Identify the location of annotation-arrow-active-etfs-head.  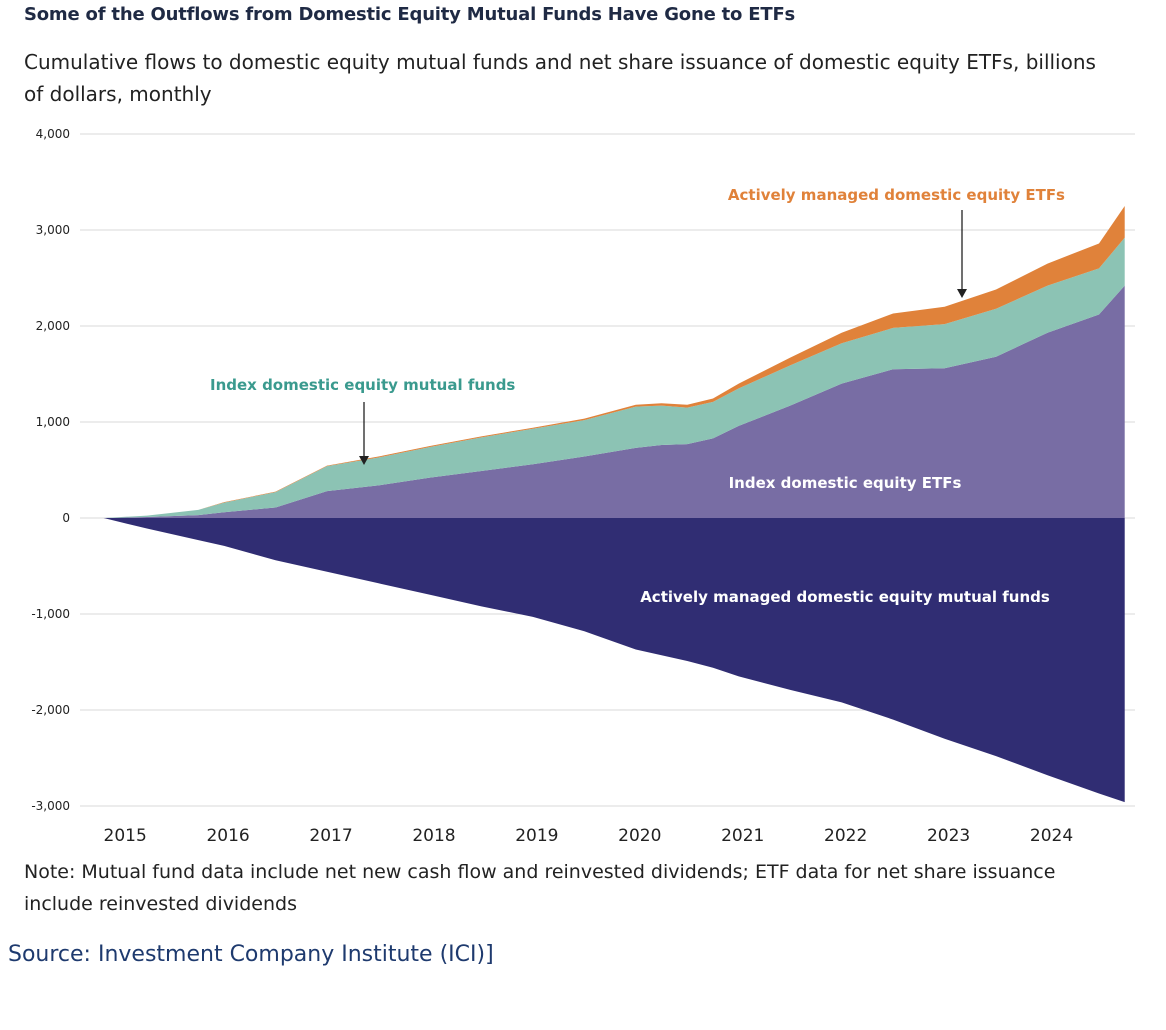
(962, 293).